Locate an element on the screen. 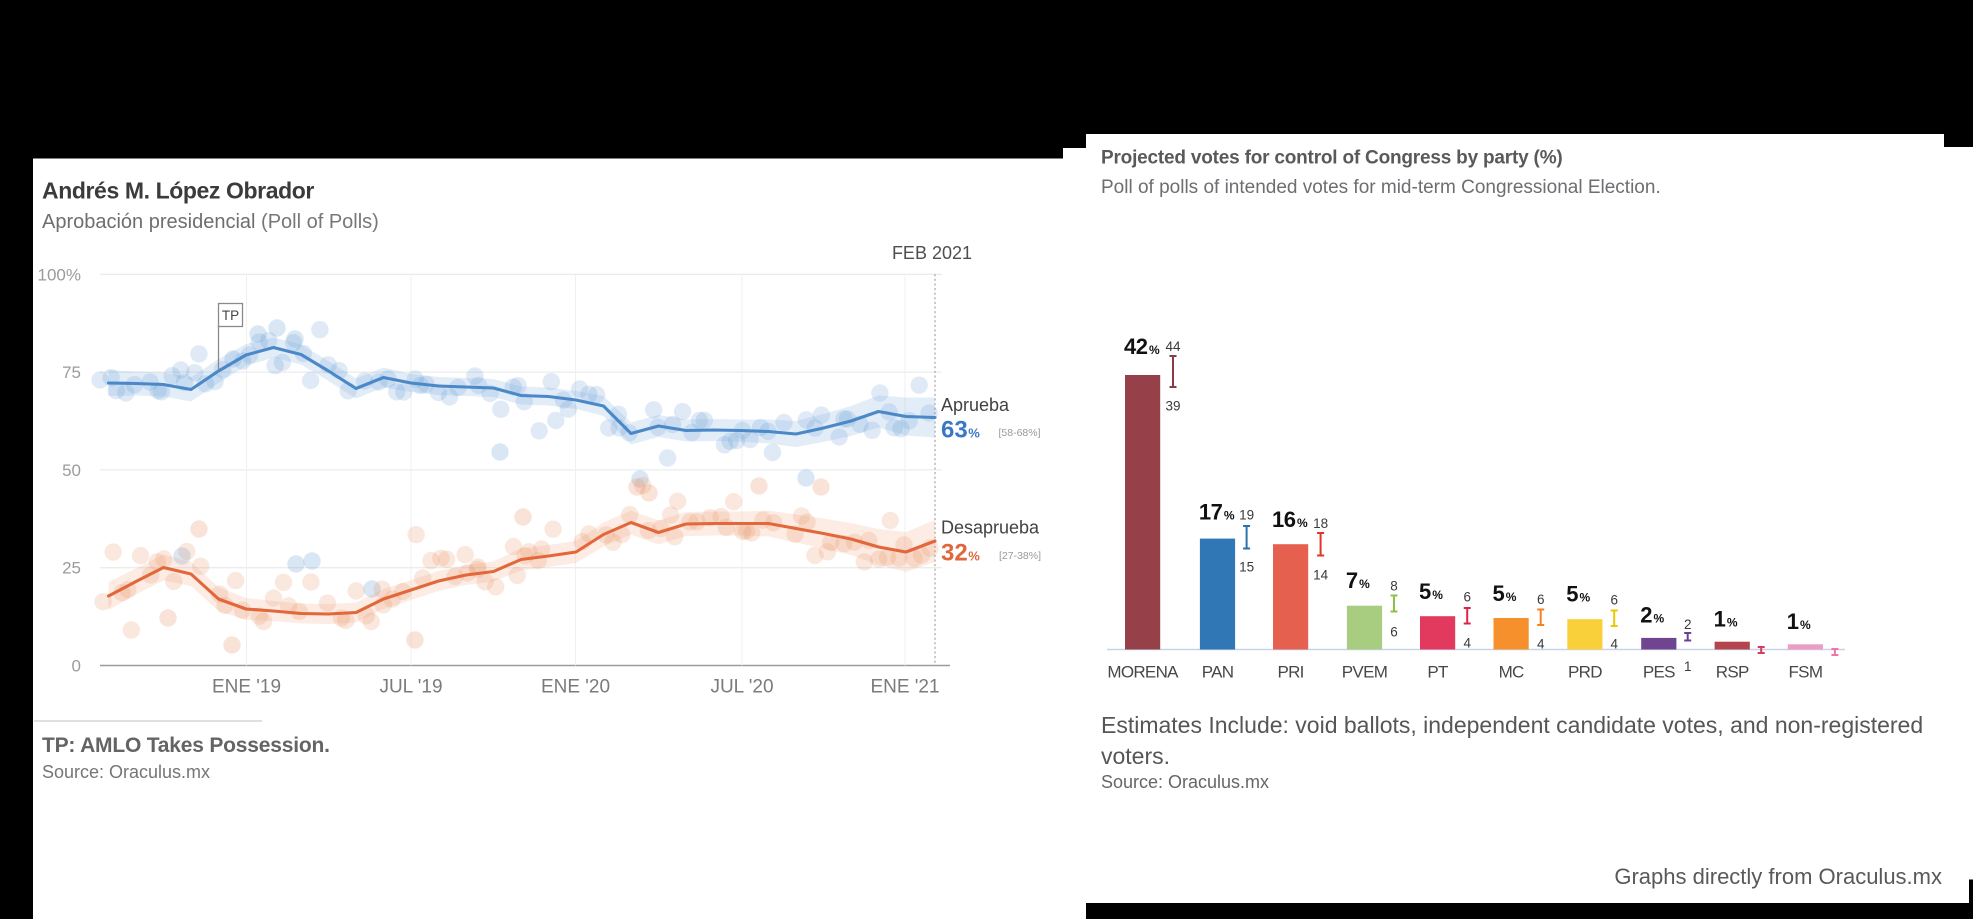 Image resolution: width=1973 pixels, height=919 pixels. svg-text: 15 is located at coordinates (1246, 567).